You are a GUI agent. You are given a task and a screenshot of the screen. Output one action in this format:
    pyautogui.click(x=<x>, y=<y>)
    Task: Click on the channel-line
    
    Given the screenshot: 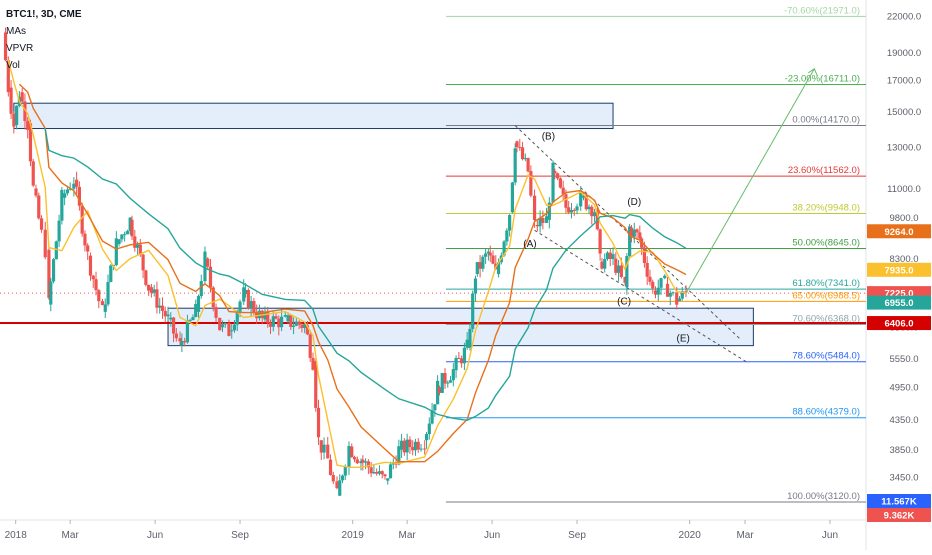 What is the action you would take?
    pyautogui.click(x=627, y=232)
    